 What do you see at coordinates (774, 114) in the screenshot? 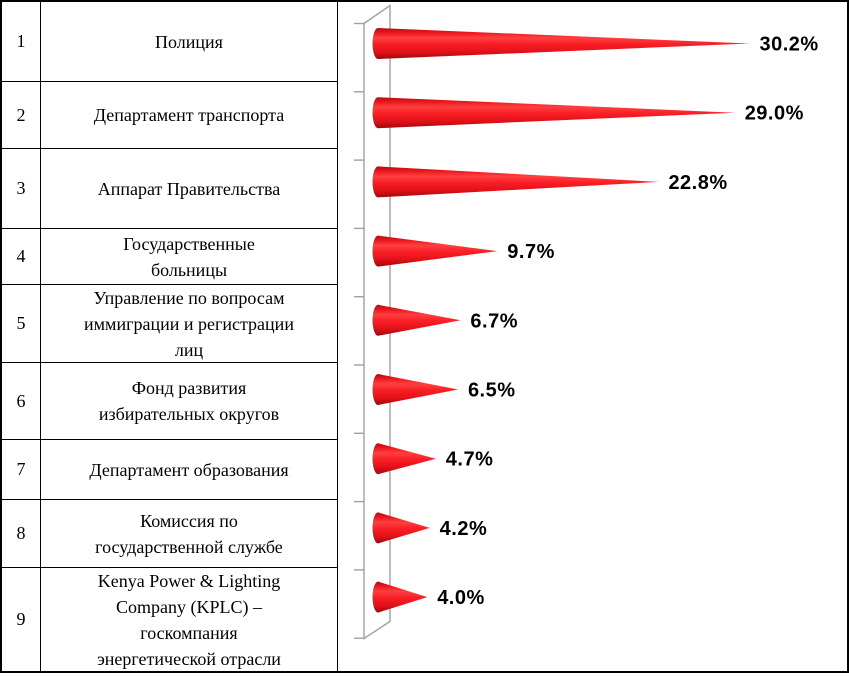
I see `data-label: 29.0%` at bounding box center [774, 114].